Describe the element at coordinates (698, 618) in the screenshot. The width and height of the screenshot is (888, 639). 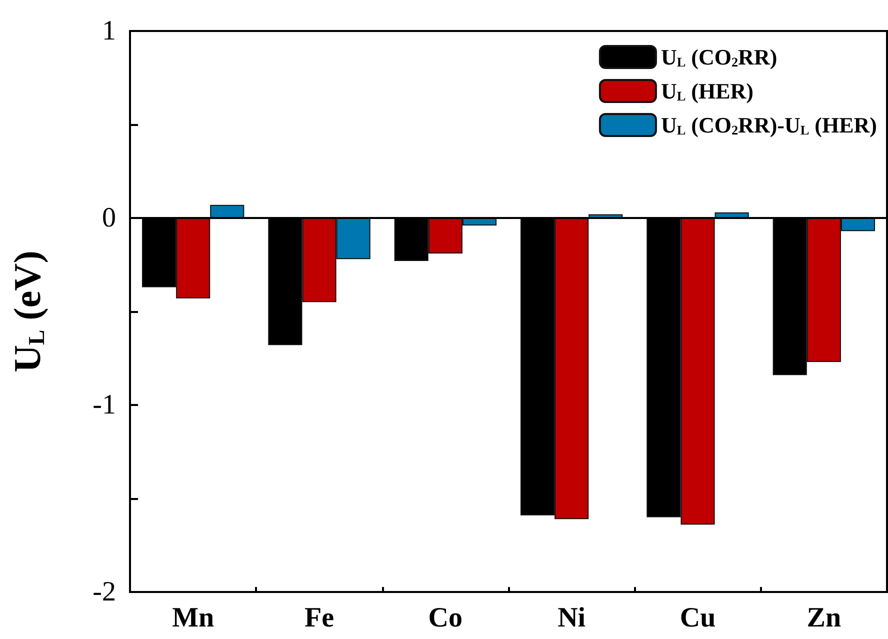
I see `x-tick-label: Cu` at that location.